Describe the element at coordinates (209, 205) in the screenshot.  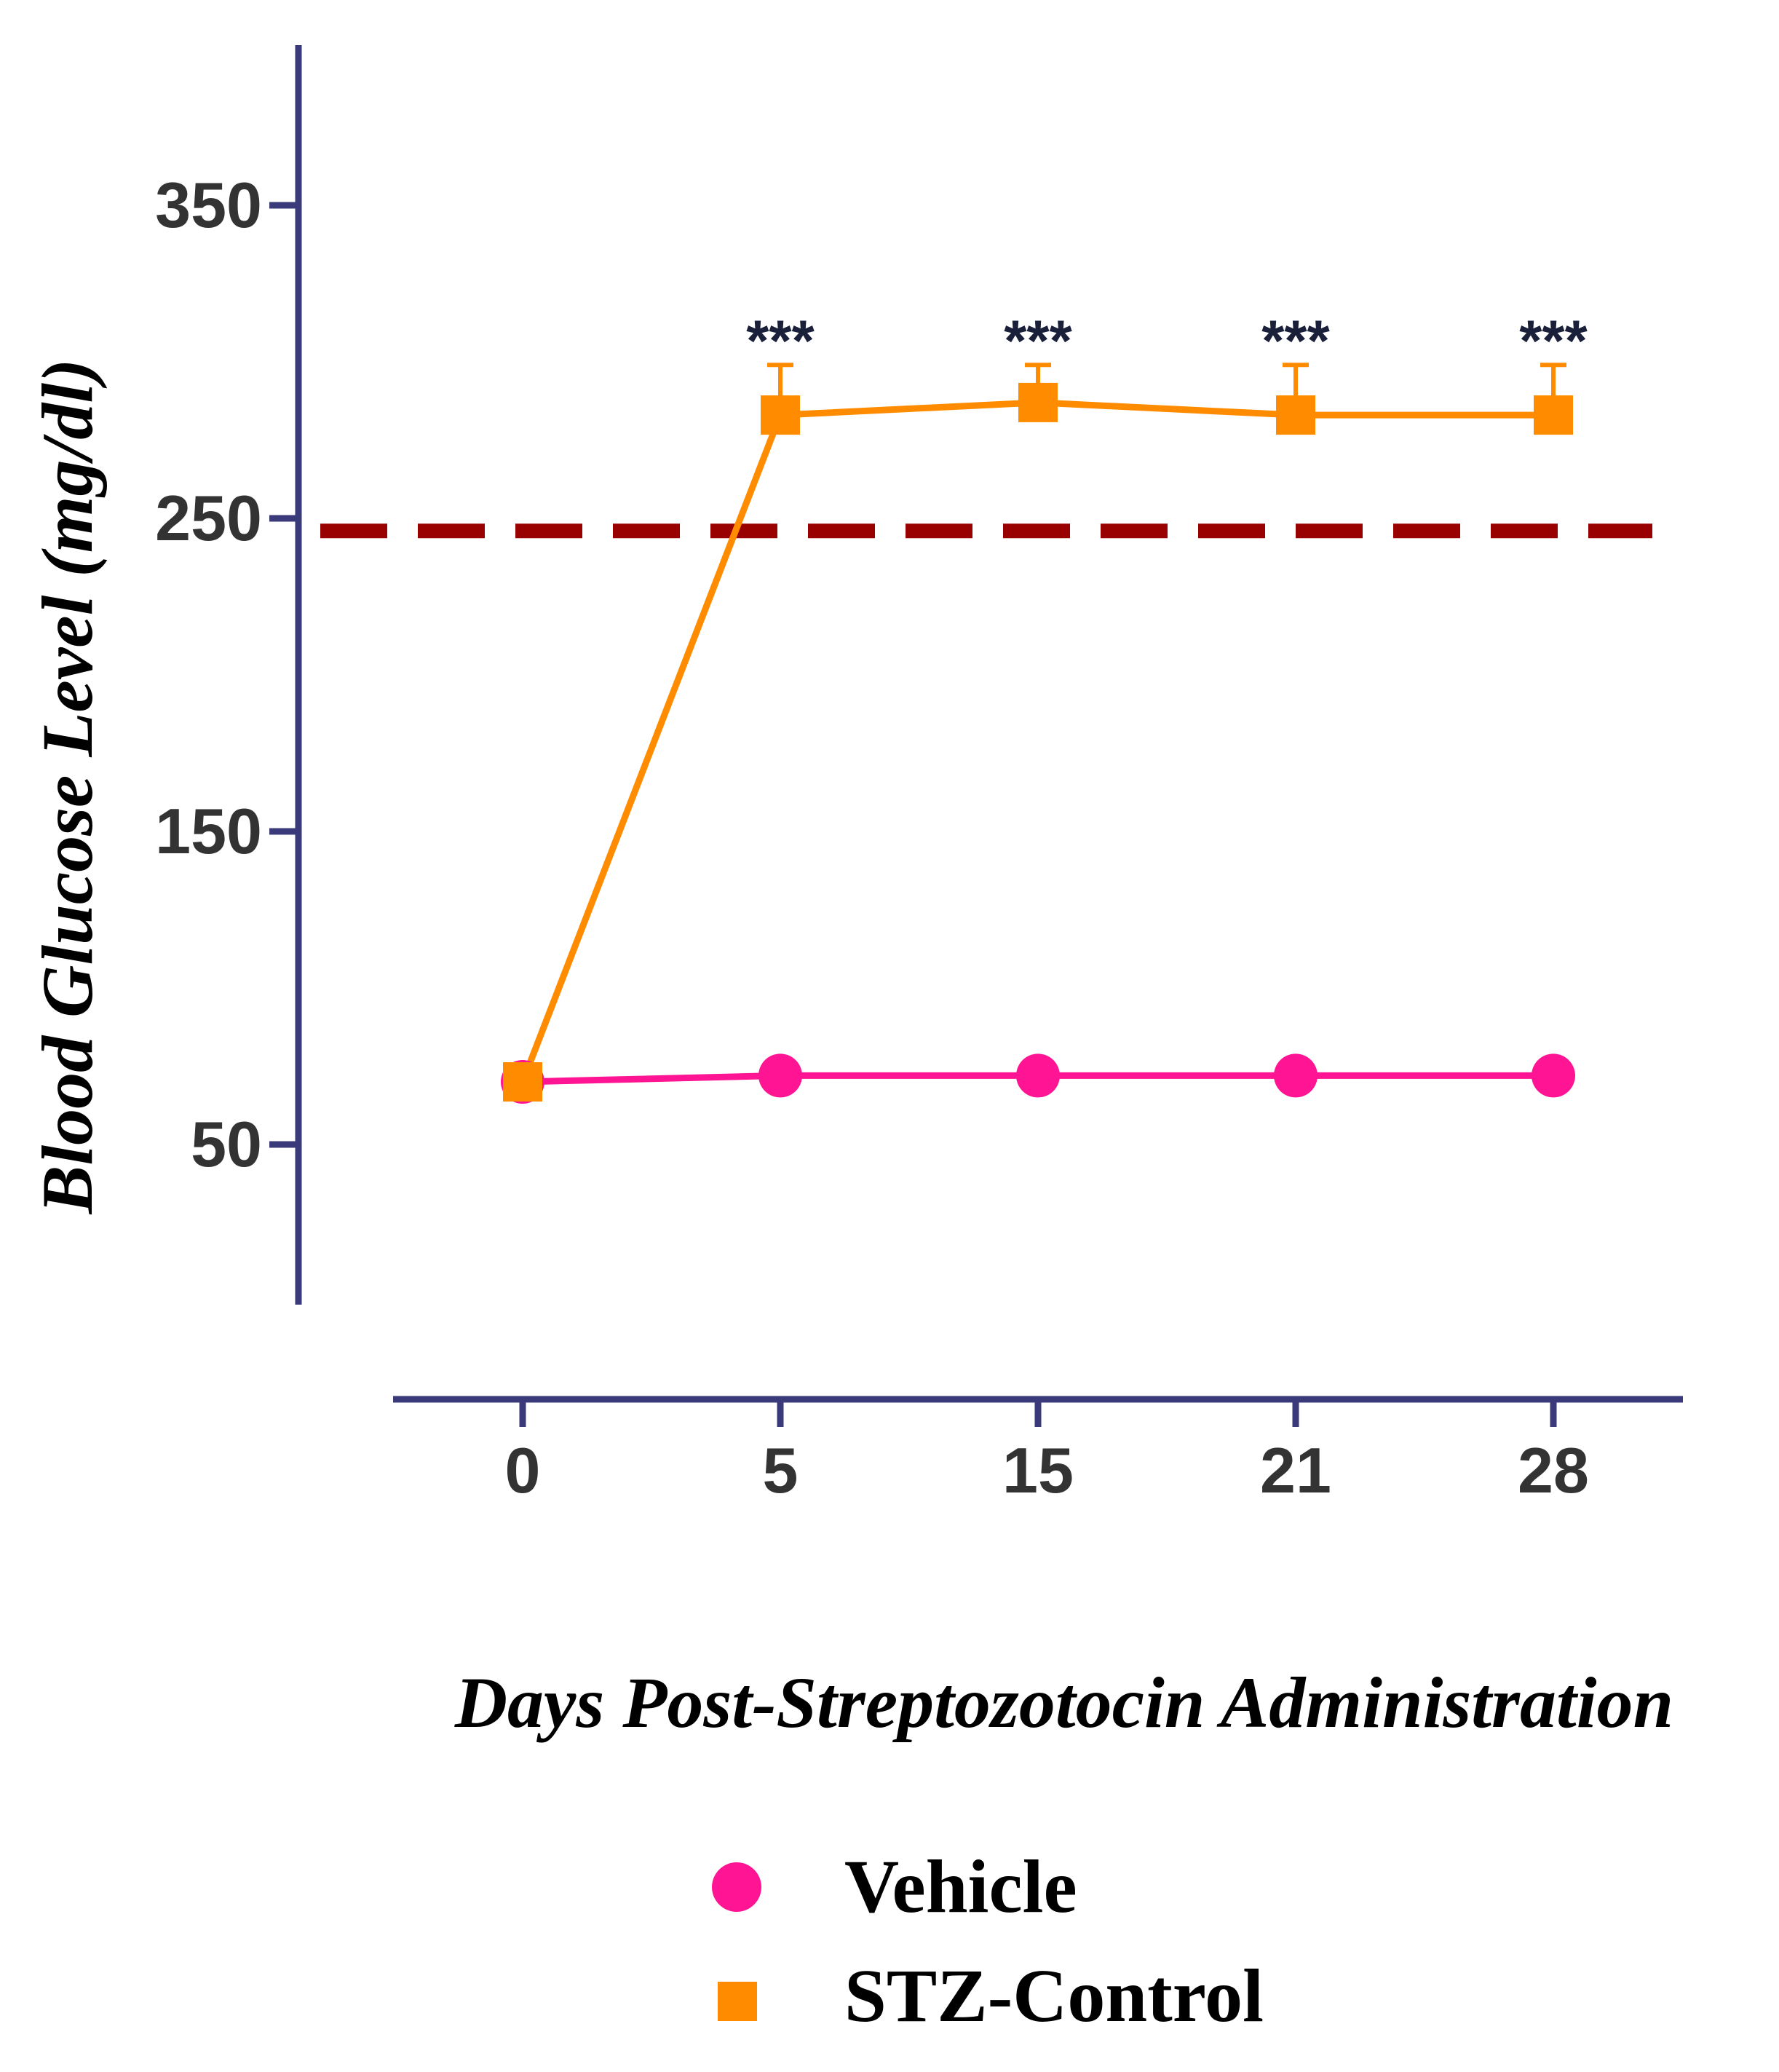
I see `y-tick-label: 350` at that location.